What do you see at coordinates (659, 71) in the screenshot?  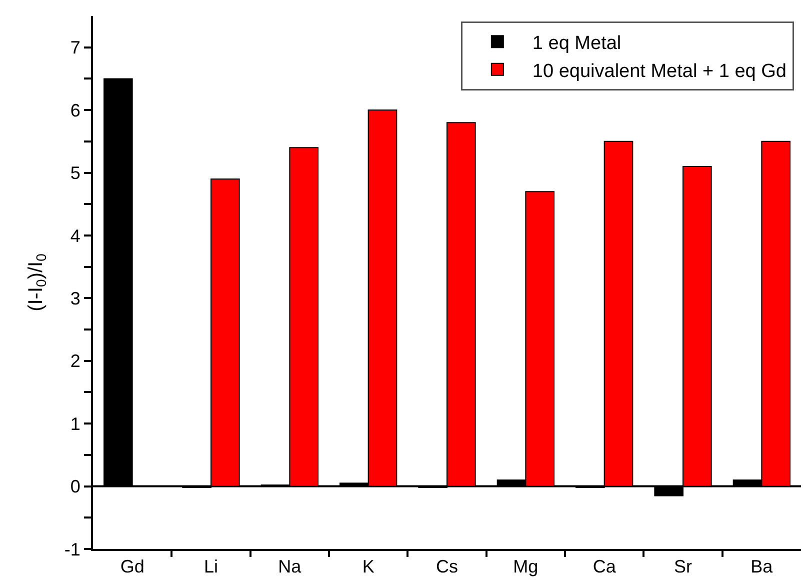 I see `legend-label: 10 equivalent Metal + 1 eq Gd` at bounding box center [659, 71].